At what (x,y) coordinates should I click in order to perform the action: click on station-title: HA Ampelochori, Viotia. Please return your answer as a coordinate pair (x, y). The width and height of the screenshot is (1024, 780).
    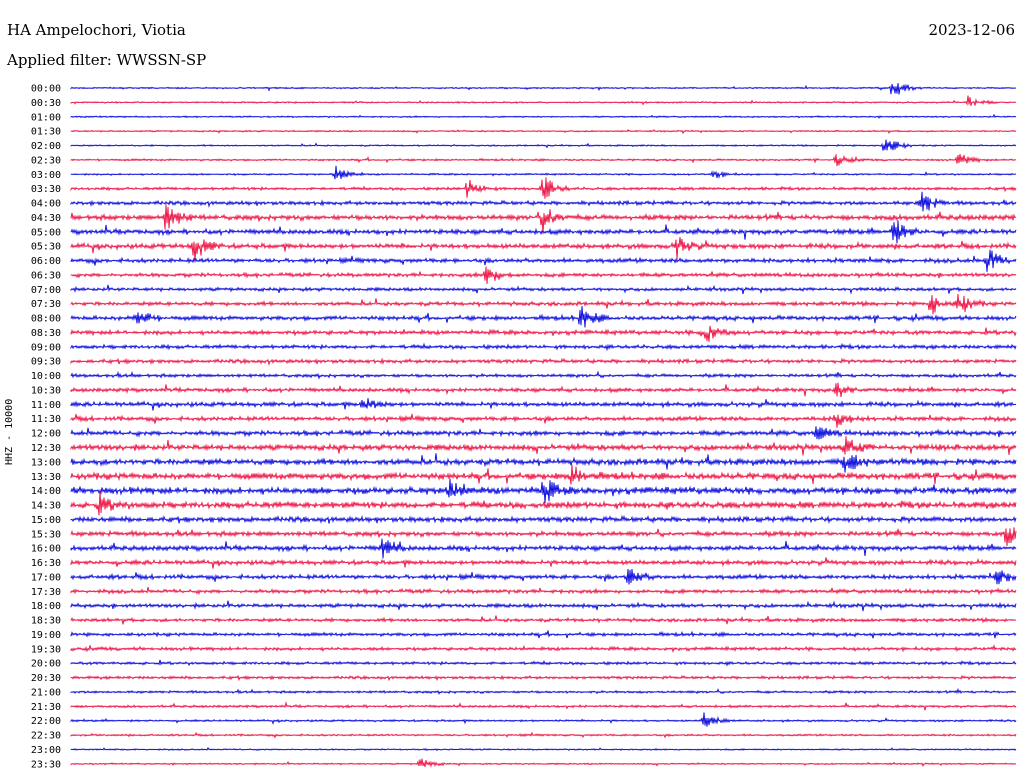
    Looking at the image, I should click on (96, 30).